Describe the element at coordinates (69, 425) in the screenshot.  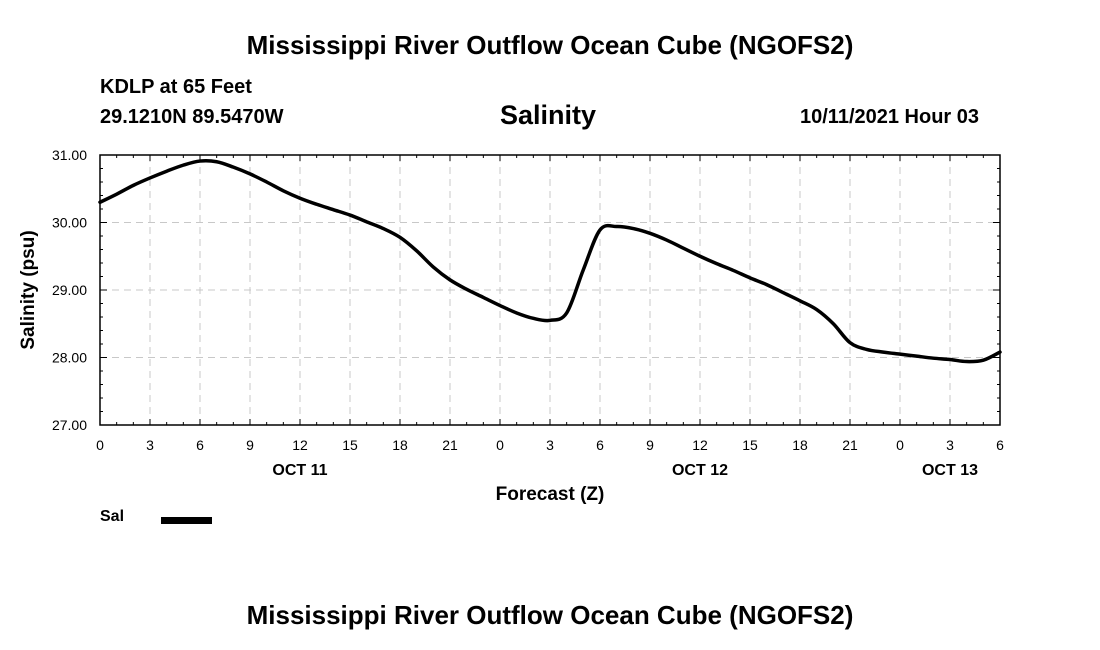
I see `y-tick-label: 27.00` at that location.